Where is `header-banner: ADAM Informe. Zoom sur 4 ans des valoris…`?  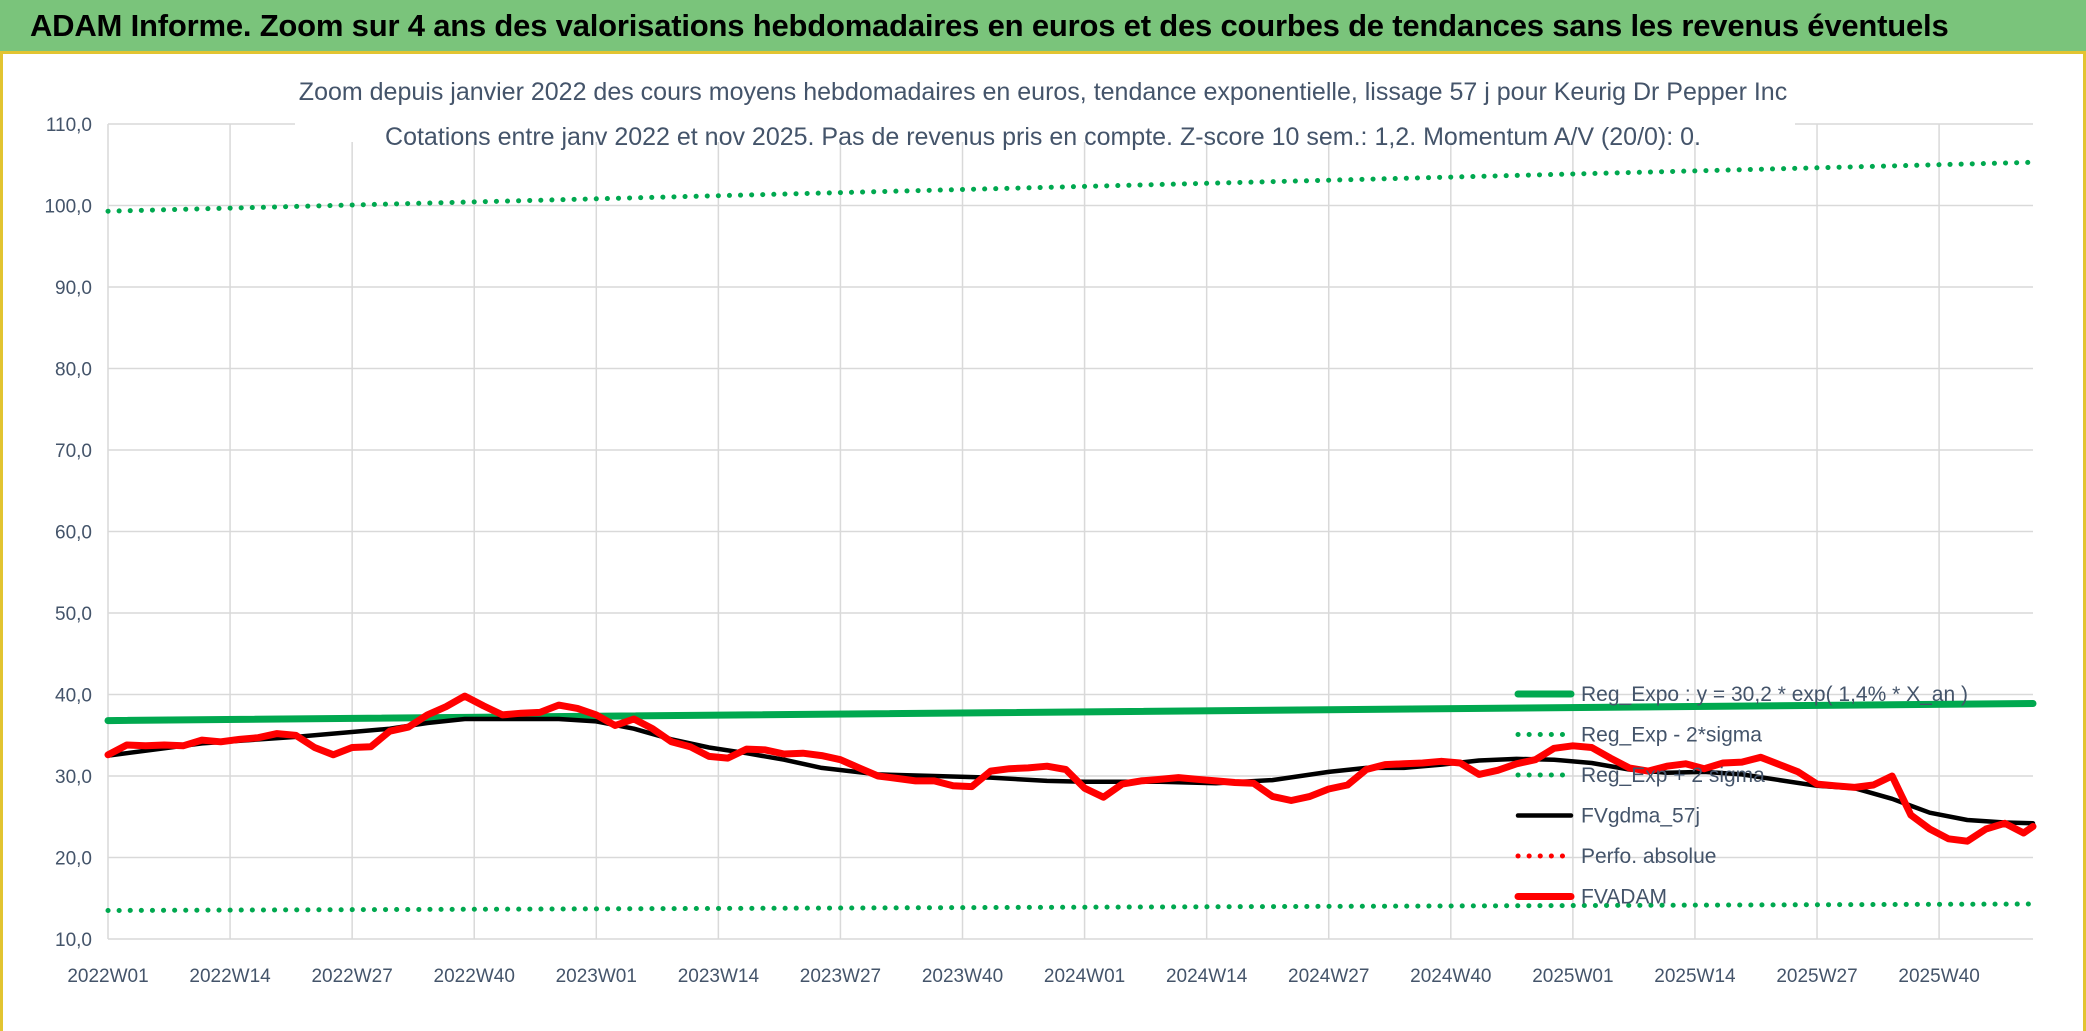 header-banner: ADAM Informe. Zoom sur 4 ans des valoris… is located at coordinates (1043, 27).